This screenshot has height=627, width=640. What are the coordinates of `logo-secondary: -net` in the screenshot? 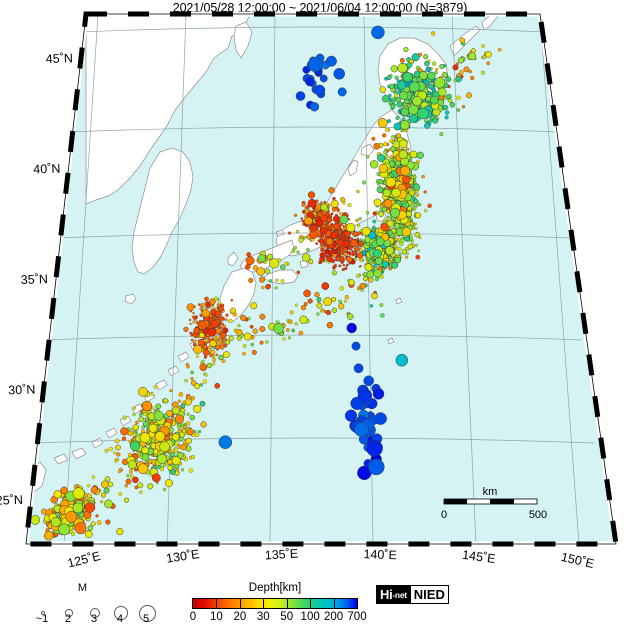 It's located at (399, 594).